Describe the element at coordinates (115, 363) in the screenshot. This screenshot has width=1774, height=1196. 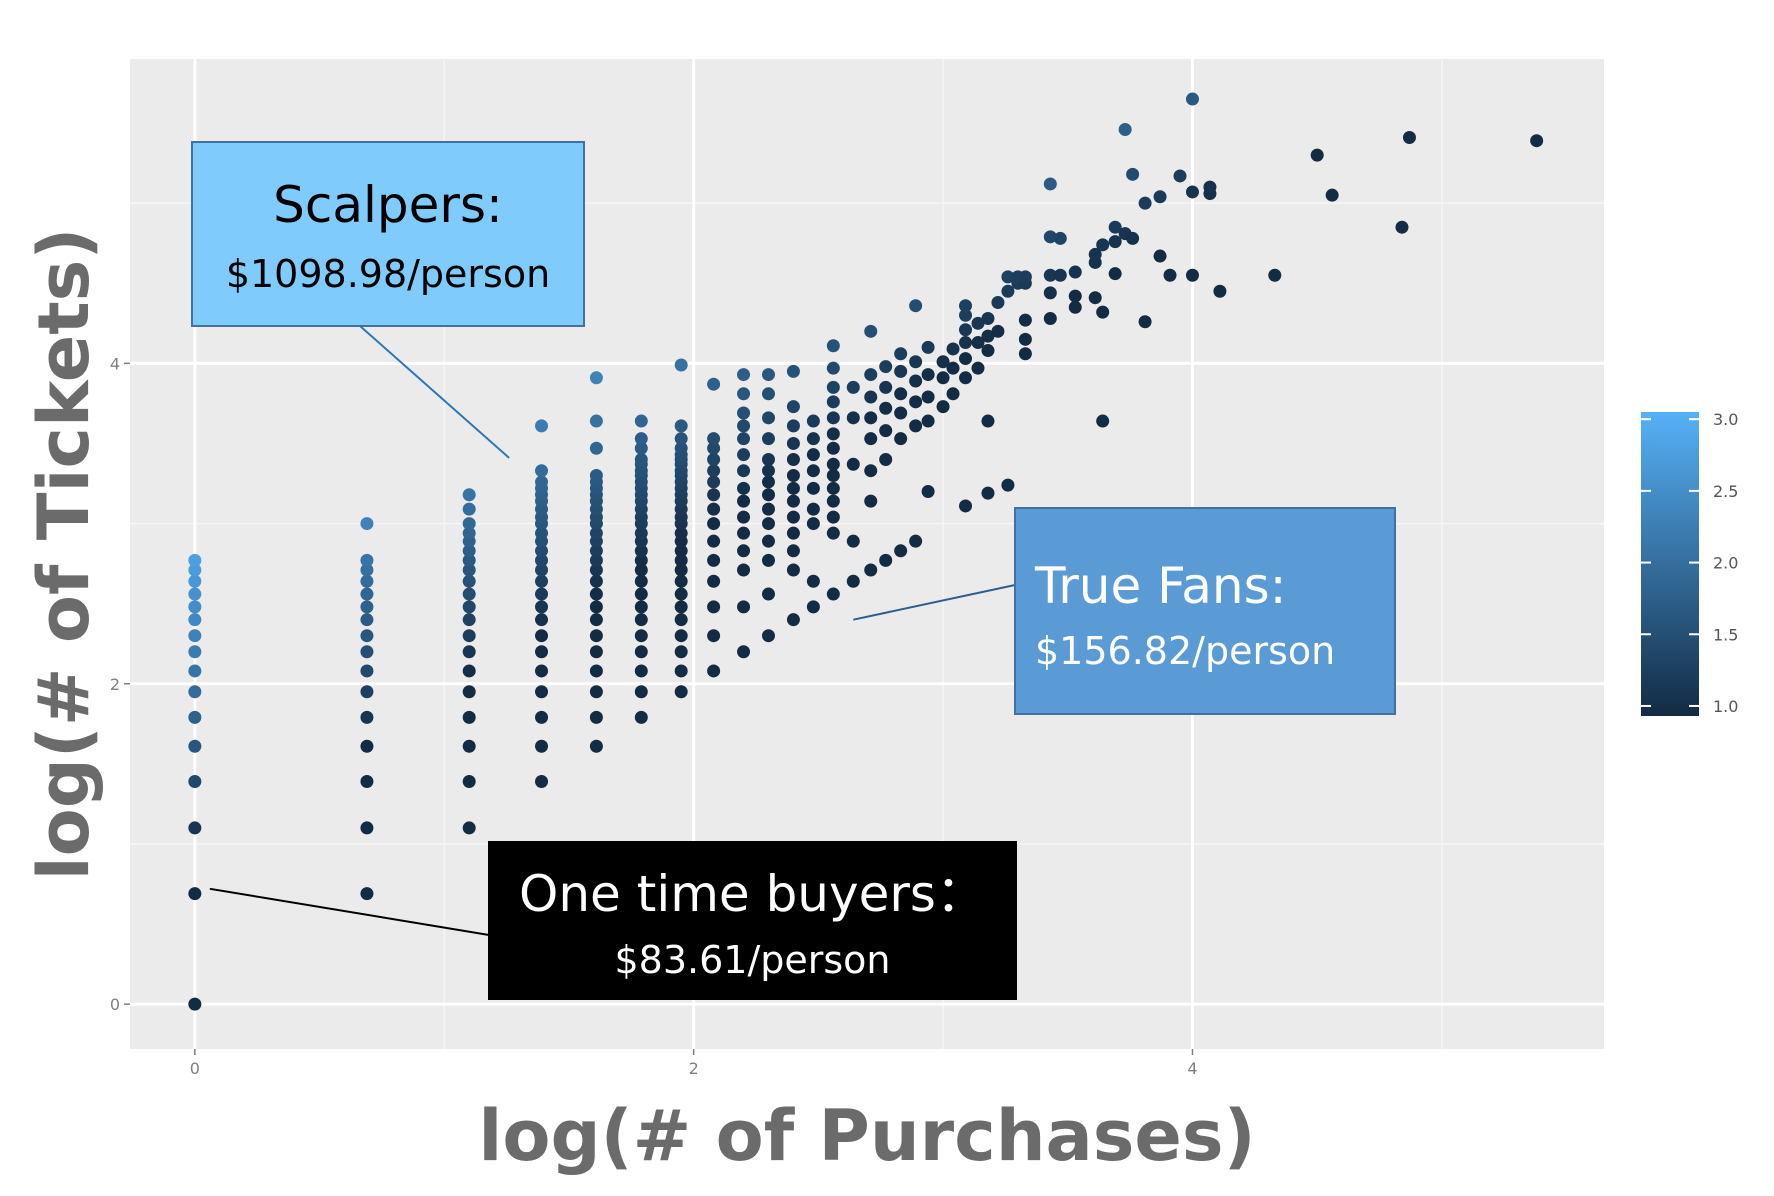
I see `y-tick-label: 4` at that location.